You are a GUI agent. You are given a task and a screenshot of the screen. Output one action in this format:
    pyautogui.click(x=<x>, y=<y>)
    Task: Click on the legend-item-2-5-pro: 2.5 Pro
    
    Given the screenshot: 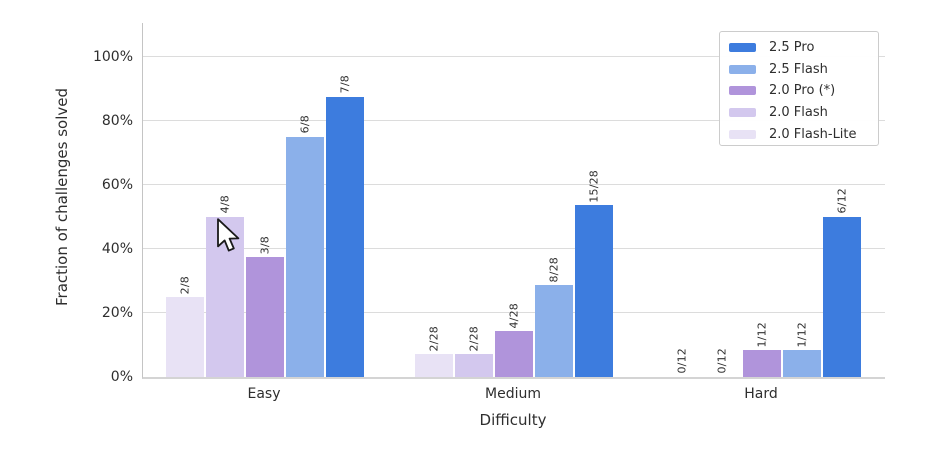 What is the action you would take?
    pyautogui.click(x=799, y=48)
    